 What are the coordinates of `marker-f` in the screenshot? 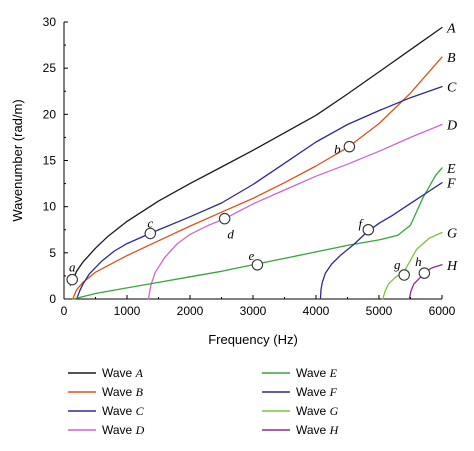 It's located at (368, 230).